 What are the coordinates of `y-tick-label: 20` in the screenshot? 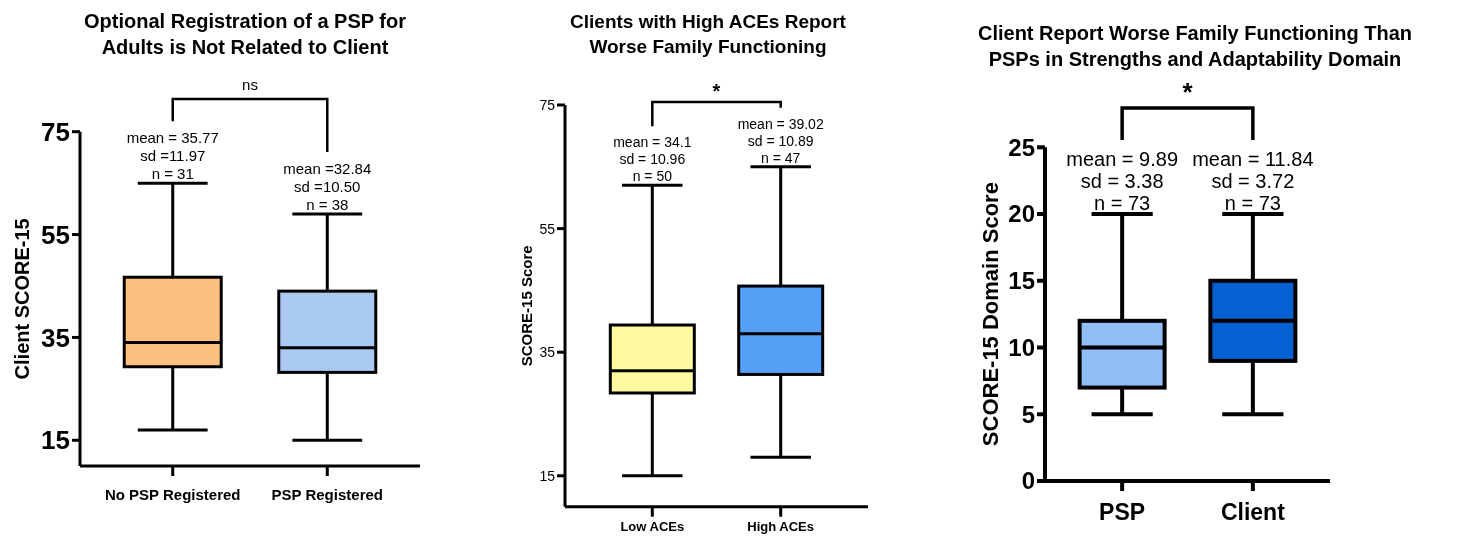 It's located at (1021, 214).